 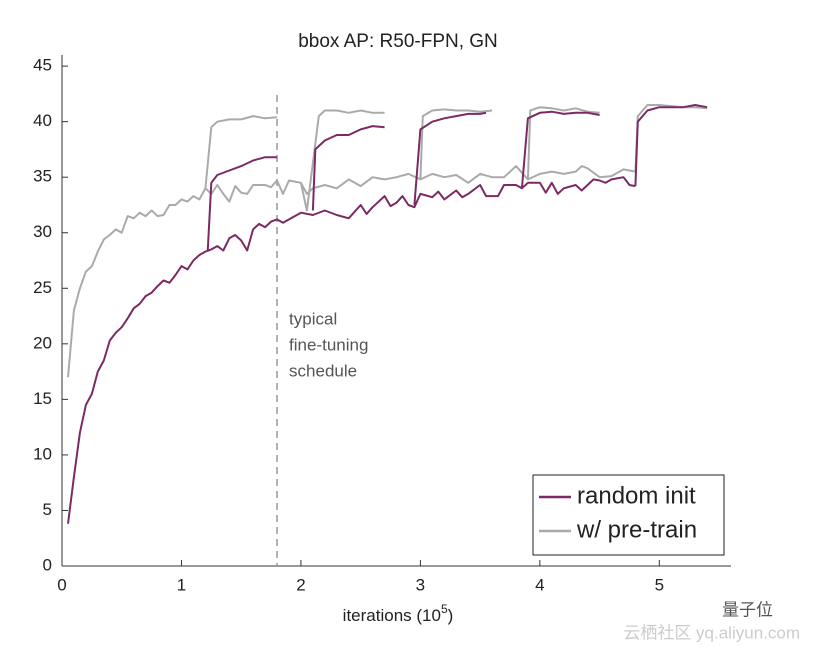 I want to click on watermark-site: 云栖社区 yq.aliyun.com, so click(x=711, y=632).